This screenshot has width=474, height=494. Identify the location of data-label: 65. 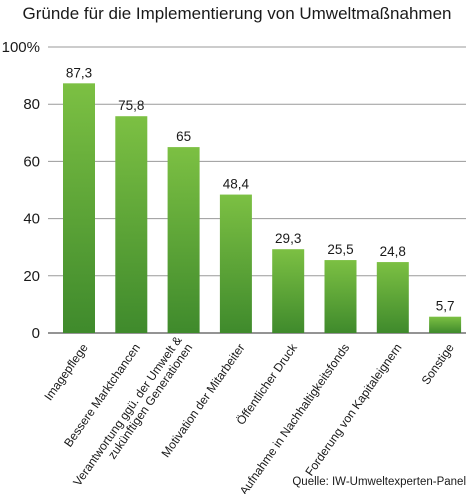
(183, 136).